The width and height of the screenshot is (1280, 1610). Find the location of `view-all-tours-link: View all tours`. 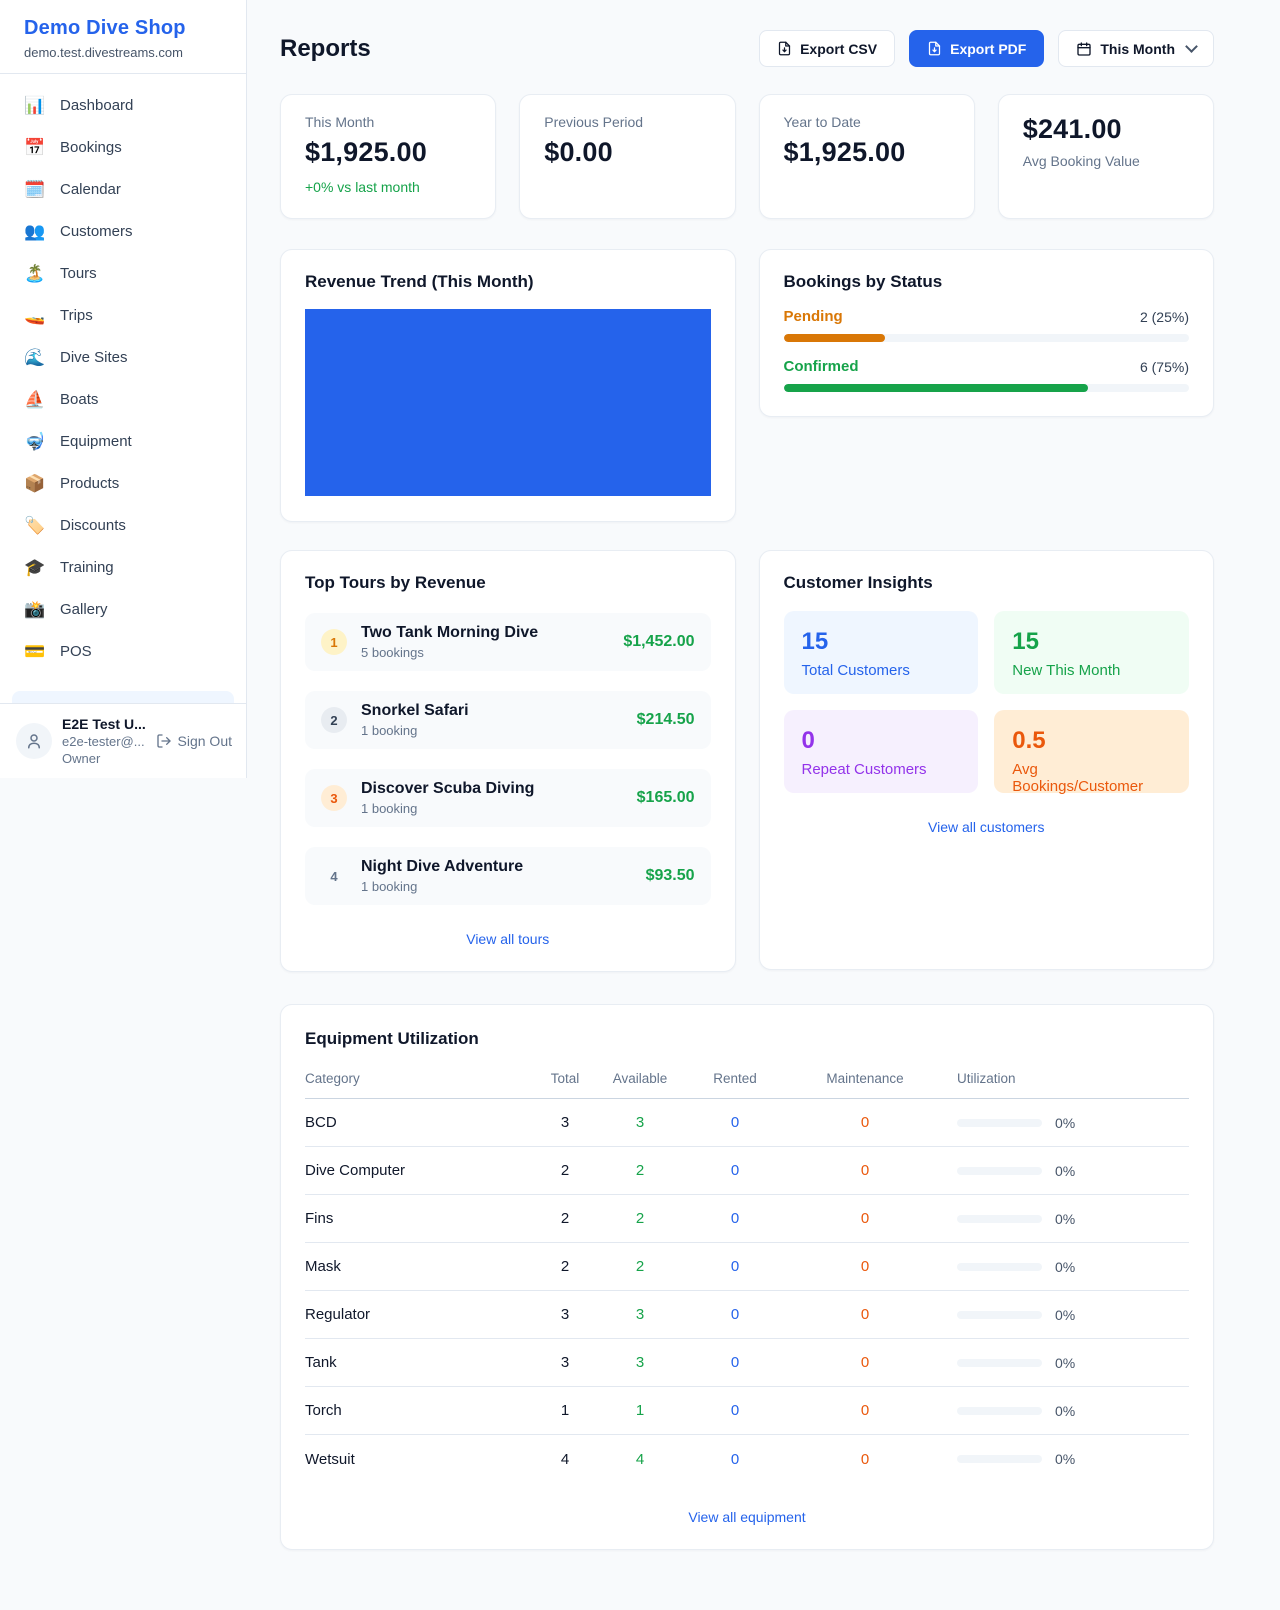

view-all-tours-link: View all tours is located at coordinates (508, 939).